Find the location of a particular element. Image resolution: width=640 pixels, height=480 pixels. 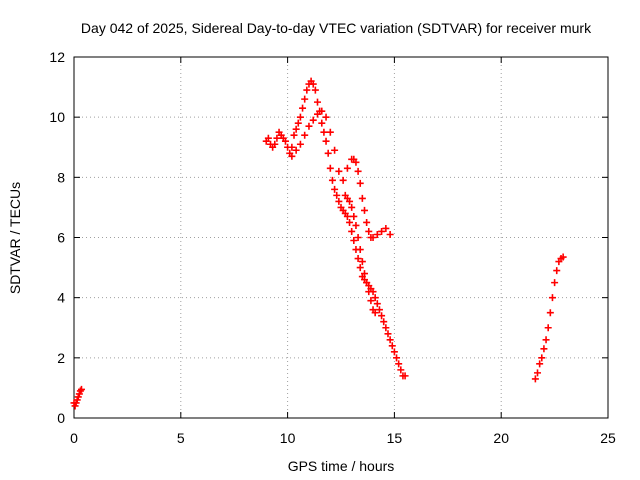

y-tick-label: 8 is located at coordinates (61, 177).